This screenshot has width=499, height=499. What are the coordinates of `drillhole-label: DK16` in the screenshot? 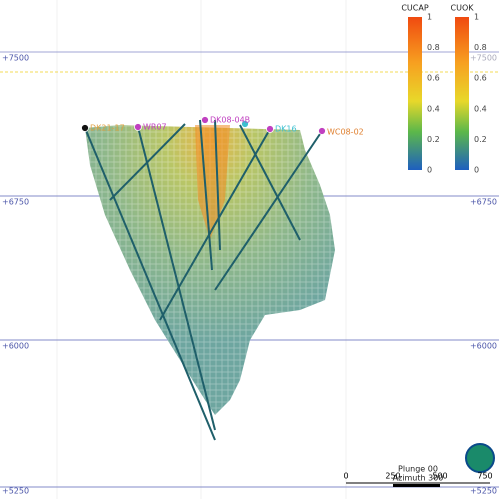 It's located at (286, 129).